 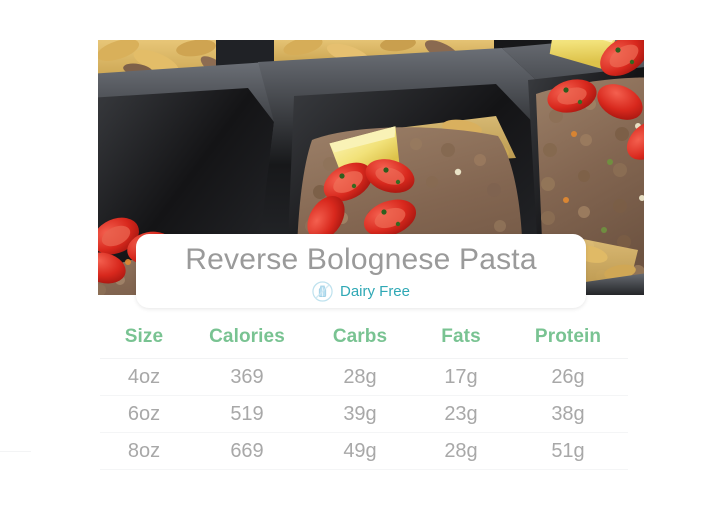 I want to click on dietary-badge-list: Dairy Free, so click(x=361, y=291).